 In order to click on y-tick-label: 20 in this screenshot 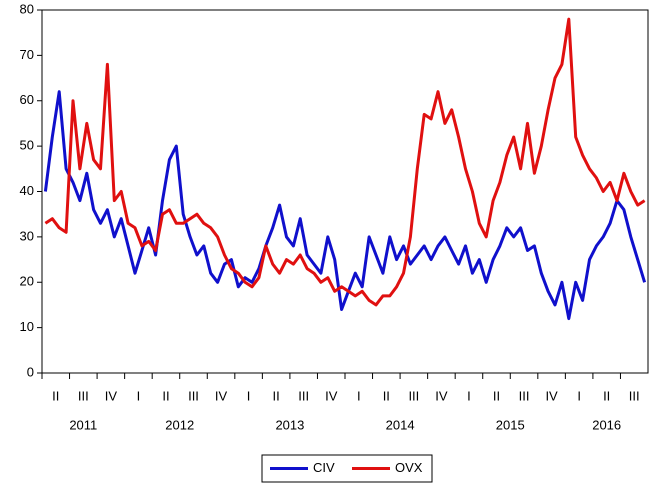, I will do `click(27, 281)`.